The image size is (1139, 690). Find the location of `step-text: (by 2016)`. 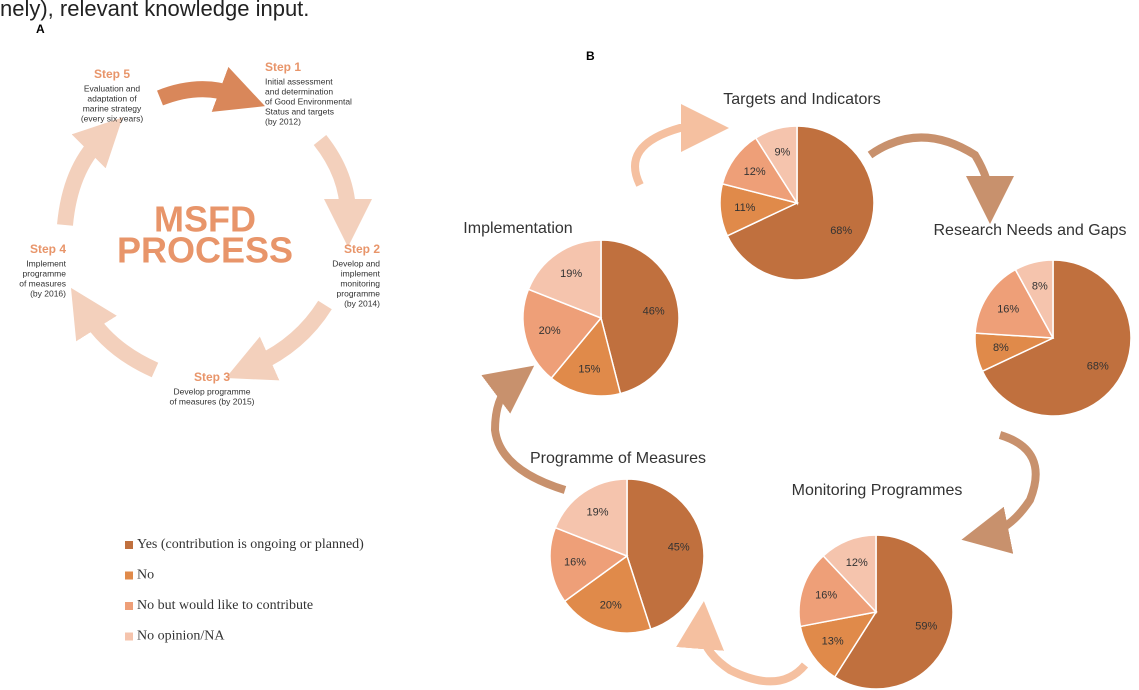

step-text: (by 2016) is located at coordinates (48, 293).